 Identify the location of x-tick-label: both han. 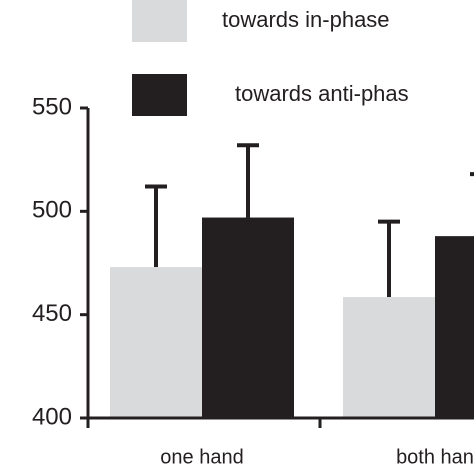
(435, 457).